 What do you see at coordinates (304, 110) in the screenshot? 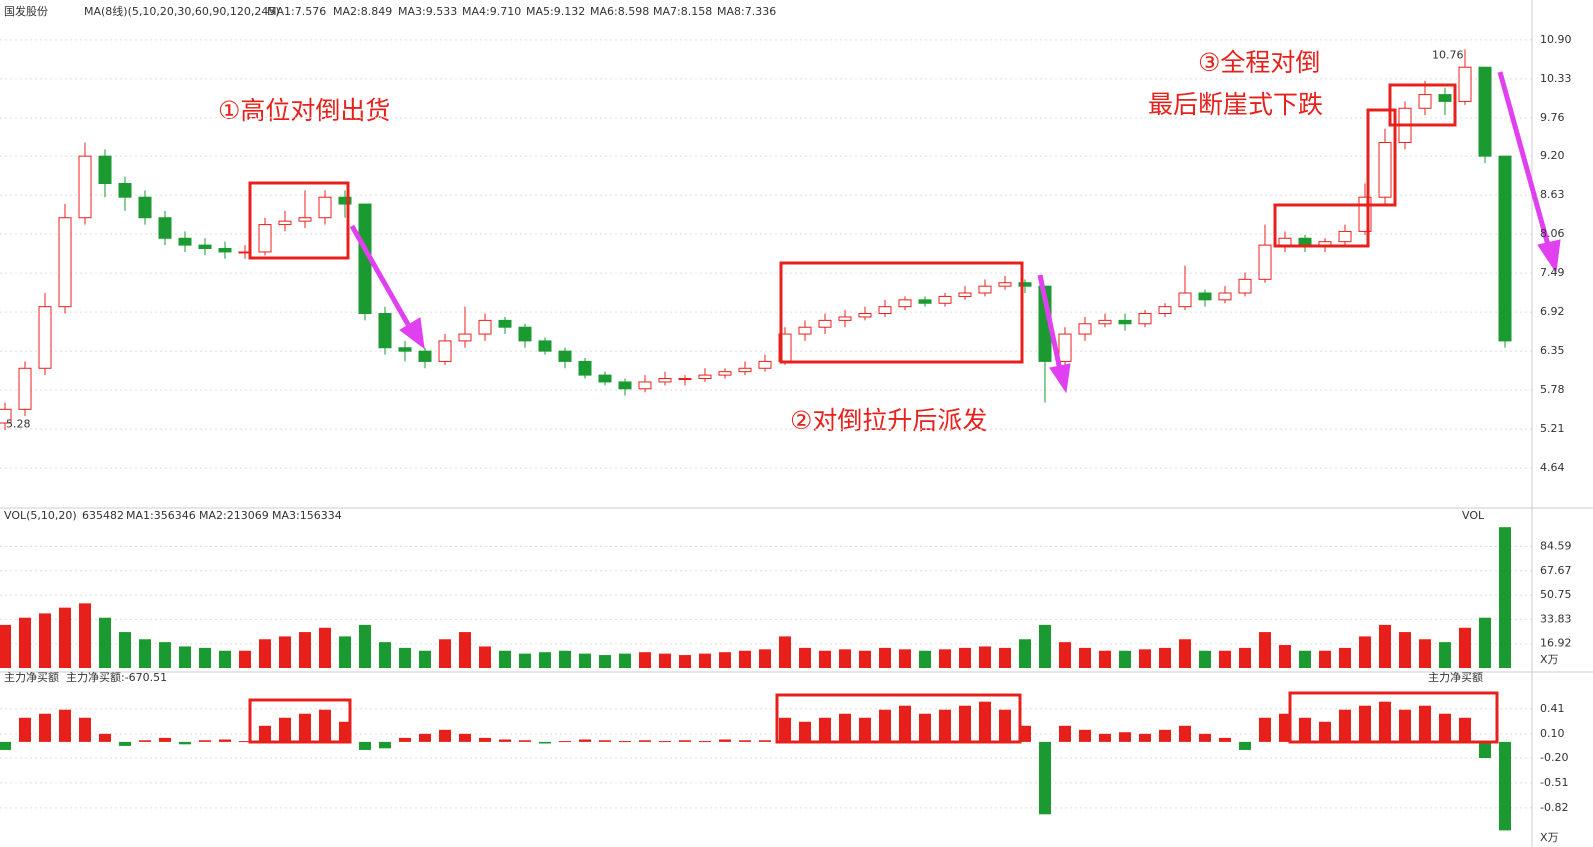
I see `annotation: ①高位对倒出货` at bounding box center [304, 110].